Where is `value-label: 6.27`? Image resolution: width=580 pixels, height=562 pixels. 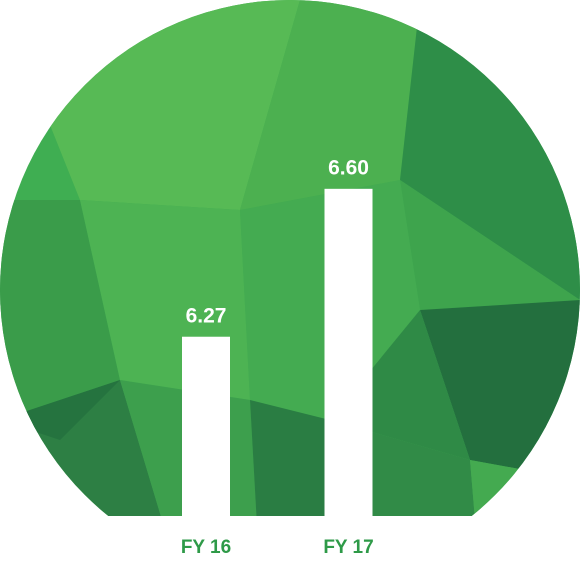 value-label: 6.27 is located at coordinates (206, 315).